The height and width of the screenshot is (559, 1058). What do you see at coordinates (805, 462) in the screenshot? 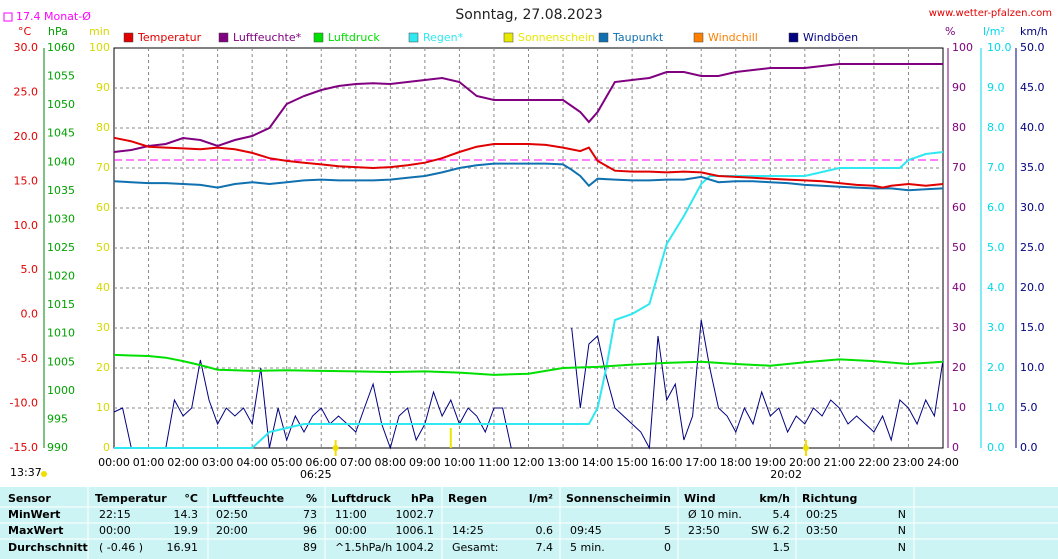
I see `x-tick-label: 20:00` at bounding box center [805, 462].